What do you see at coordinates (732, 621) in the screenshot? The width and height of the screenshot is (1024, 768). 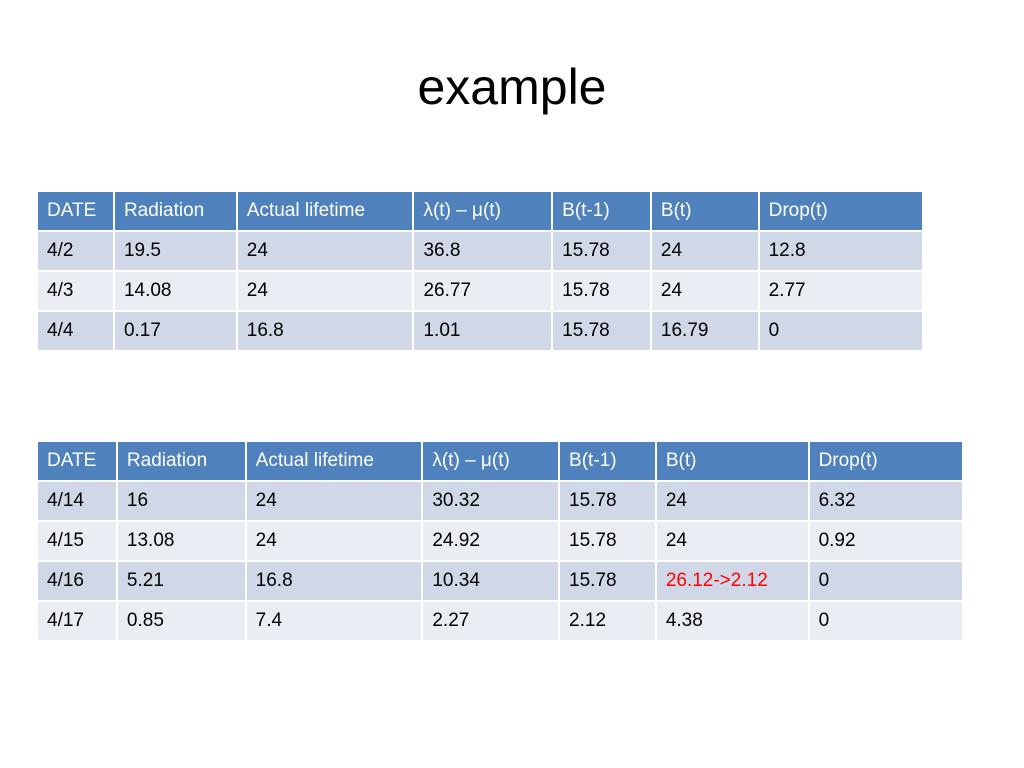 I see `table-cell: 4.38` at bounding box center [732, 621].